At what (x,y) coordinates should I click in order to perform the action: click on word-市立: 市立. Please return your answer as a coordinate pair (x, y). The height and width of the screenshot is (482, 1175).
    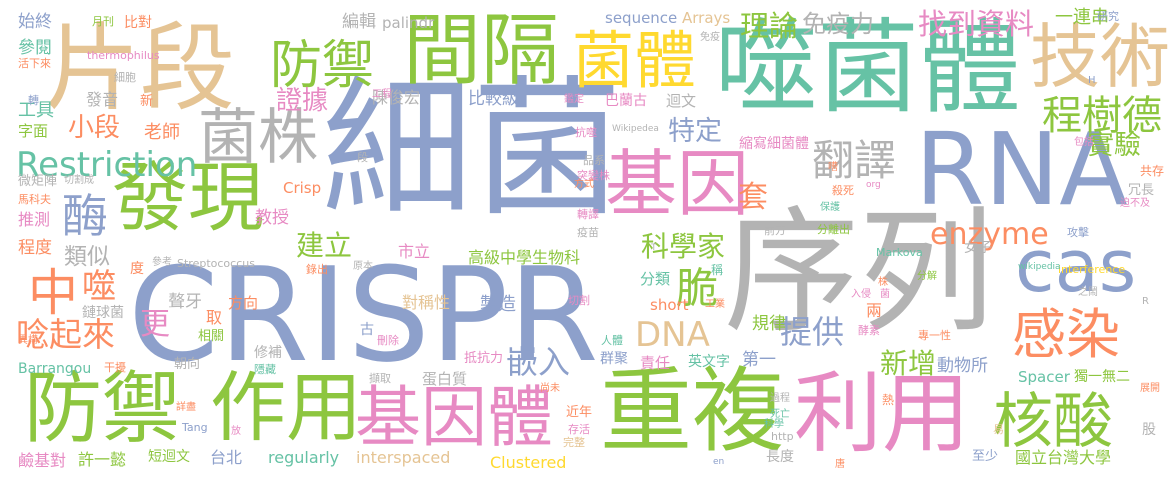
    Looking at the image, I should click on (414, 251).